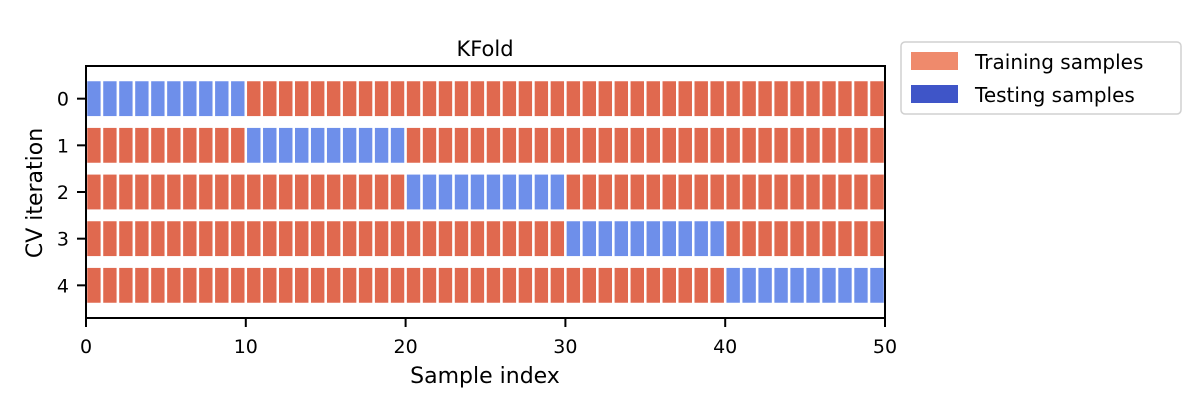 The height and width of the screenshot is (414, 1192). Describe the element at coordinates (1058, 62) in the screenshot. I see `legend-label-training: Training samples` at that location.